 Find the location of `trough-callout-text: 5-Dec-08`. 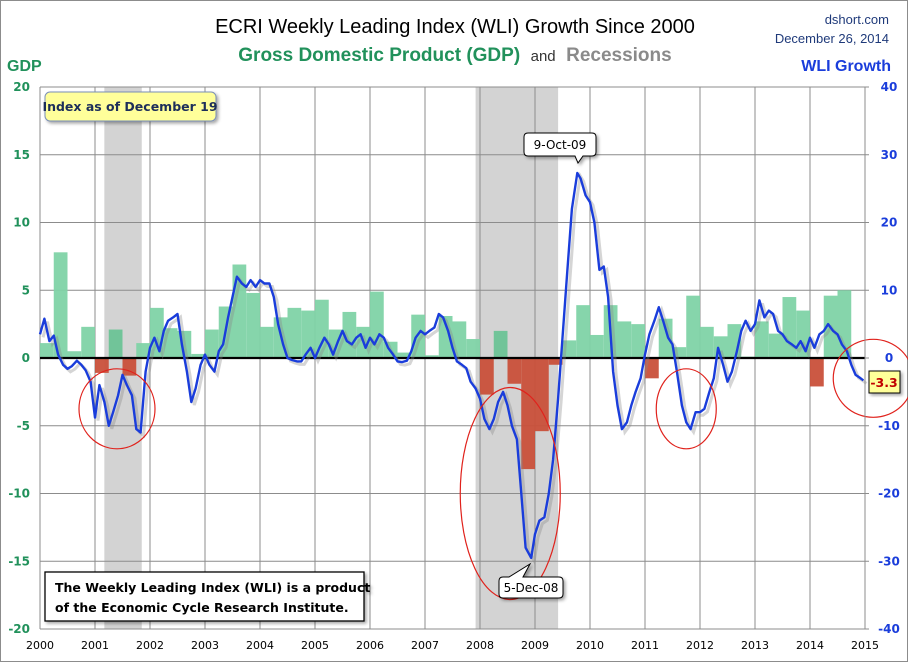

trough-callout-text: 5-Dec-08 is located at coordinates (531, 588).